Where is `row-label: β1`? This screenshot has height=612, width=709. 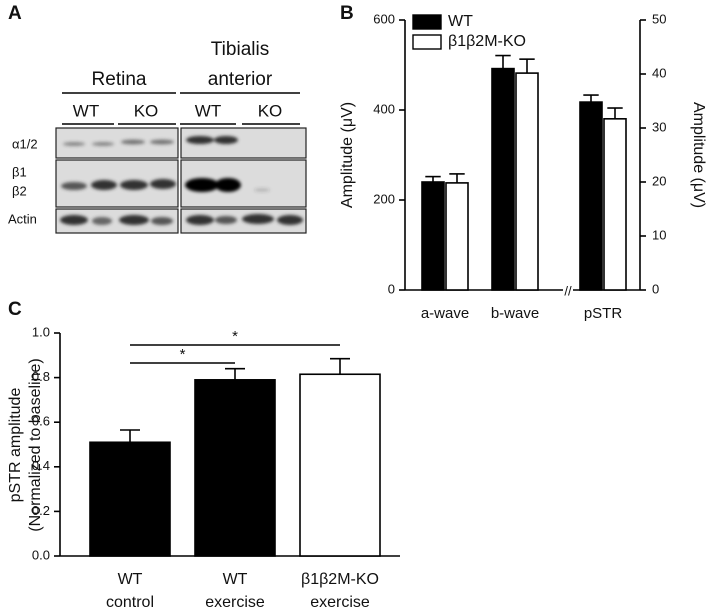 row-label: β1 is located at coordinates (19, 171).